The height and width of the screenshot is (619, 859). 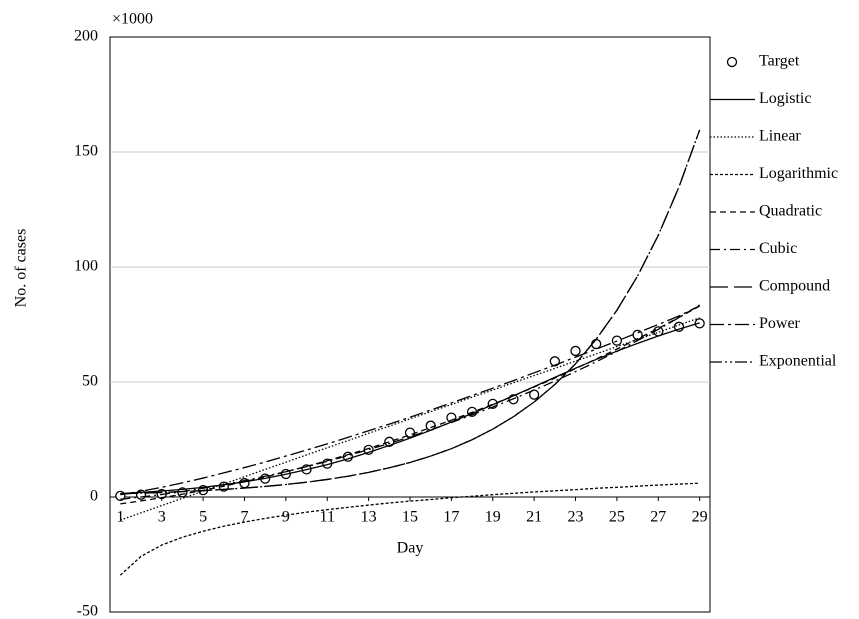 What do you see at coordinates (21, 268) in the screenshot?
I see `y-axis-label: No. of cases` at bounding box center [21, 268].